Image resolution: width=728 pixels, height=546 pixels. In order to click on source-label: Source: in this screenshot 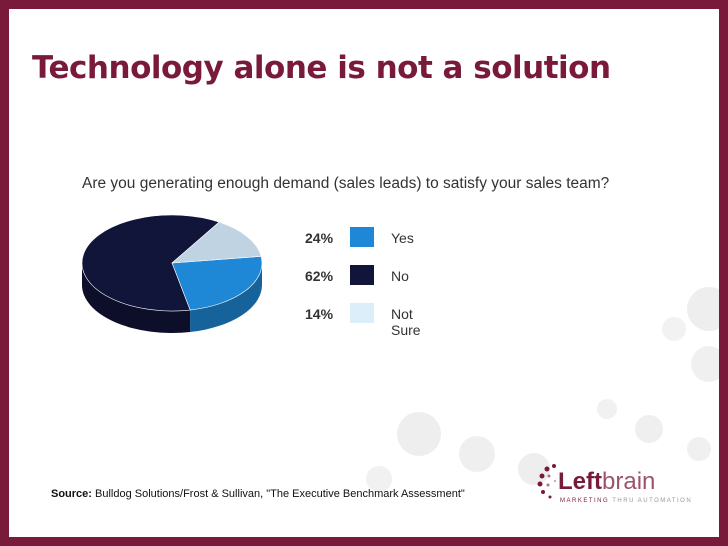, I will do `click(71, 494)`.